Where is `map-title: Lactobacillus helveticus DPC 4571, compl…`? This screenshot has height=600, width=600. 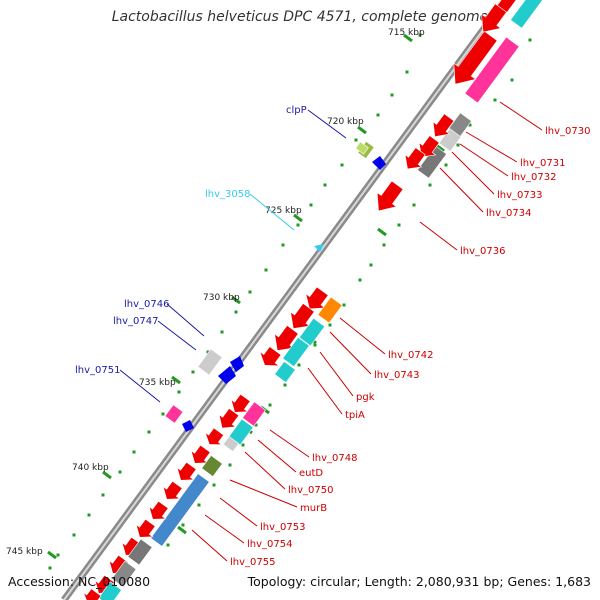
map-title: Lactobacillus helveticus DPC 4571, compl… is located at coordinates (300, 17).